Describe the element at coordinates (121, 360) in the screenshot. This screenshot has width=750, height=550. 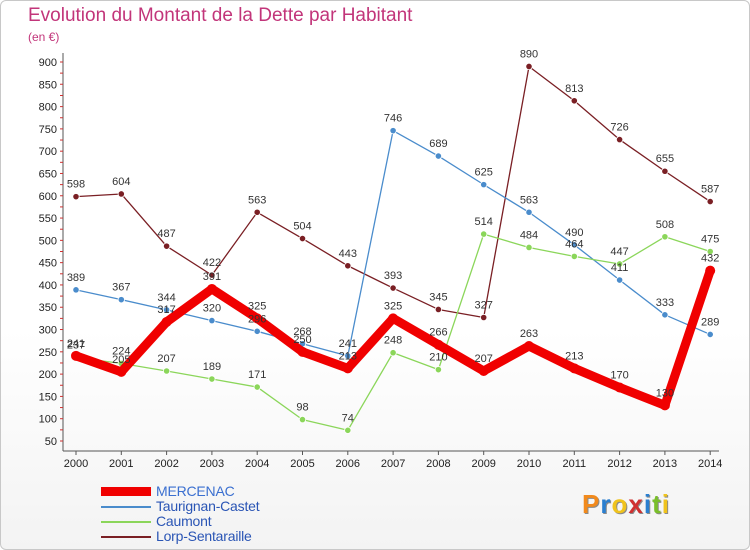
I see `data-label: 205` at that location.